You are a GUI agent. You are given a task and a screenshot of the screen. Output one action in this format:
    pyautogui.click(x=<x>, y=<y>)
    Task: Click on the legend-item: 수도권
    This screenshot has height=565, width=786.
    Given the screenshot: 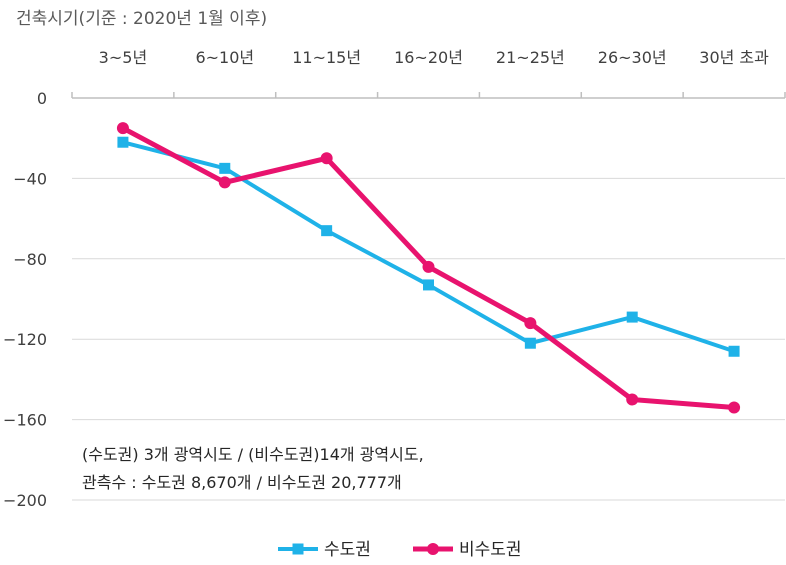 What is the action you would take?
    pyautogui.click(x=324, y=550)
    